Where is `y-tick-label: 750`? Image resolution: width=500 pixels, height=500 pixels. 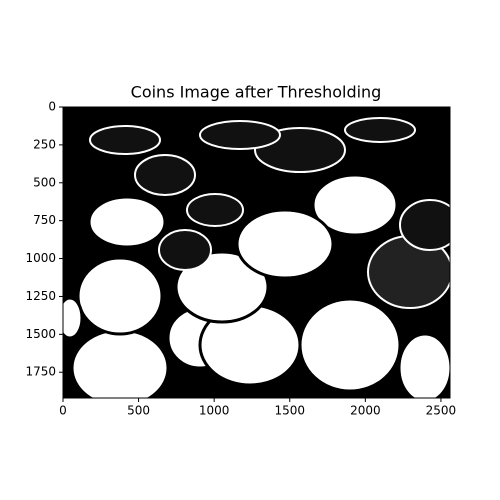
y-tick-label: 750 is located at coordinates (44, 220).